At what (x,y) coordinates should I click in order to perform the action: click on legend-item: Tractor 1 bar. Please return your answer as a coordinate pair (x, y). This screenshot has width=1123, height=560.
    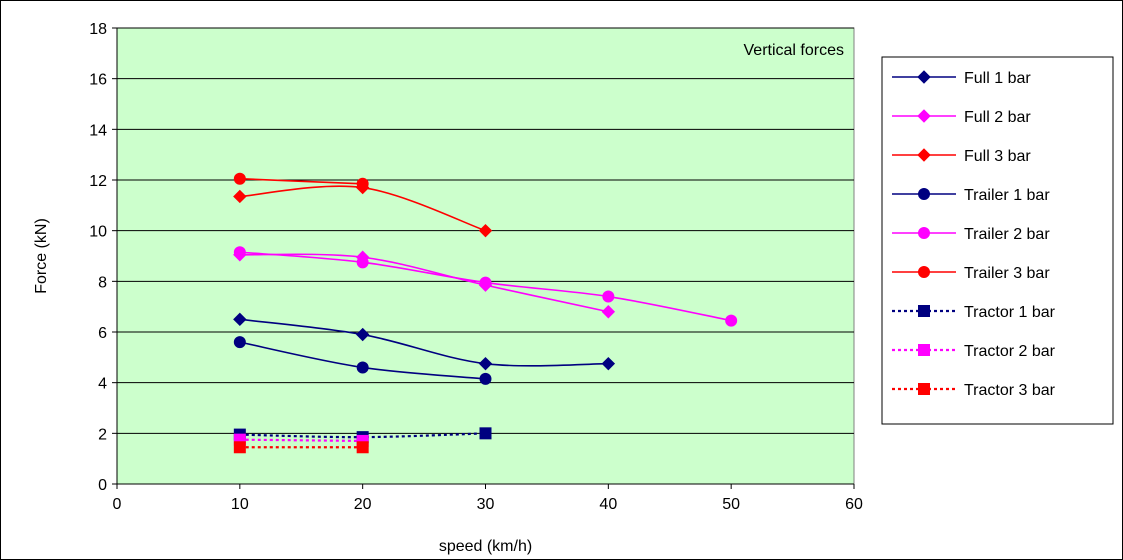
    Looking at the image, I should click on (974, 312).